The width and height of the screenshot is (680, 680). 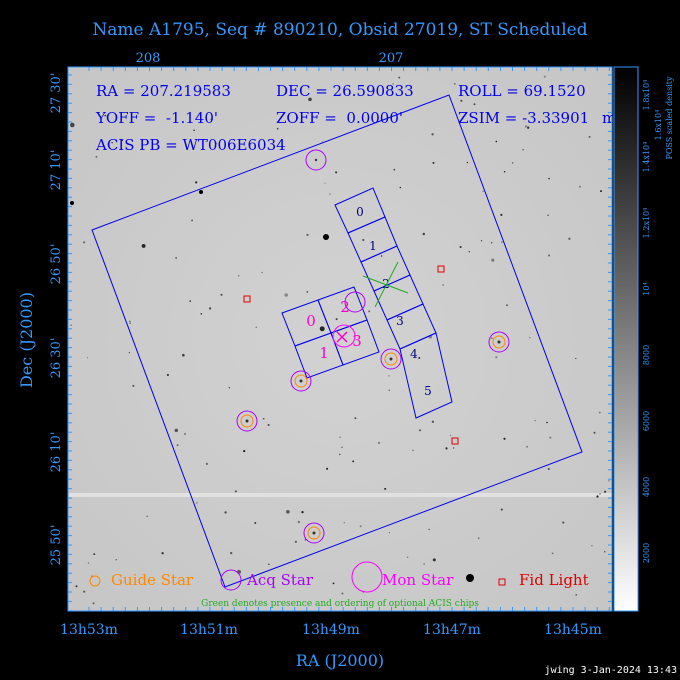 What do you see at coordinates (163, 91) in the screenshot?
I see `ra-value: RA = 207.219583` at bounding box center [163, 91].